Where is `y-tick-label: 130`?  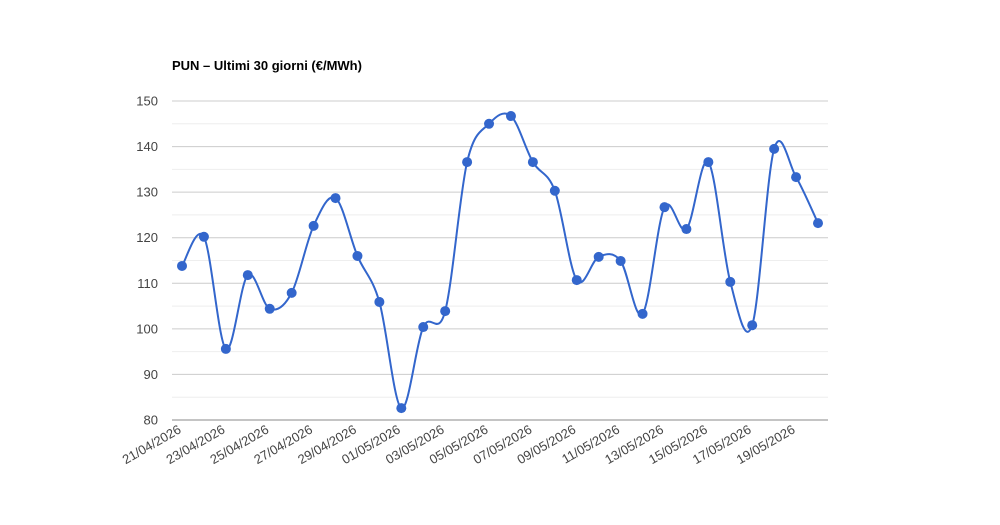
y-tick-label: 130 is located at coordinates (147, 192).